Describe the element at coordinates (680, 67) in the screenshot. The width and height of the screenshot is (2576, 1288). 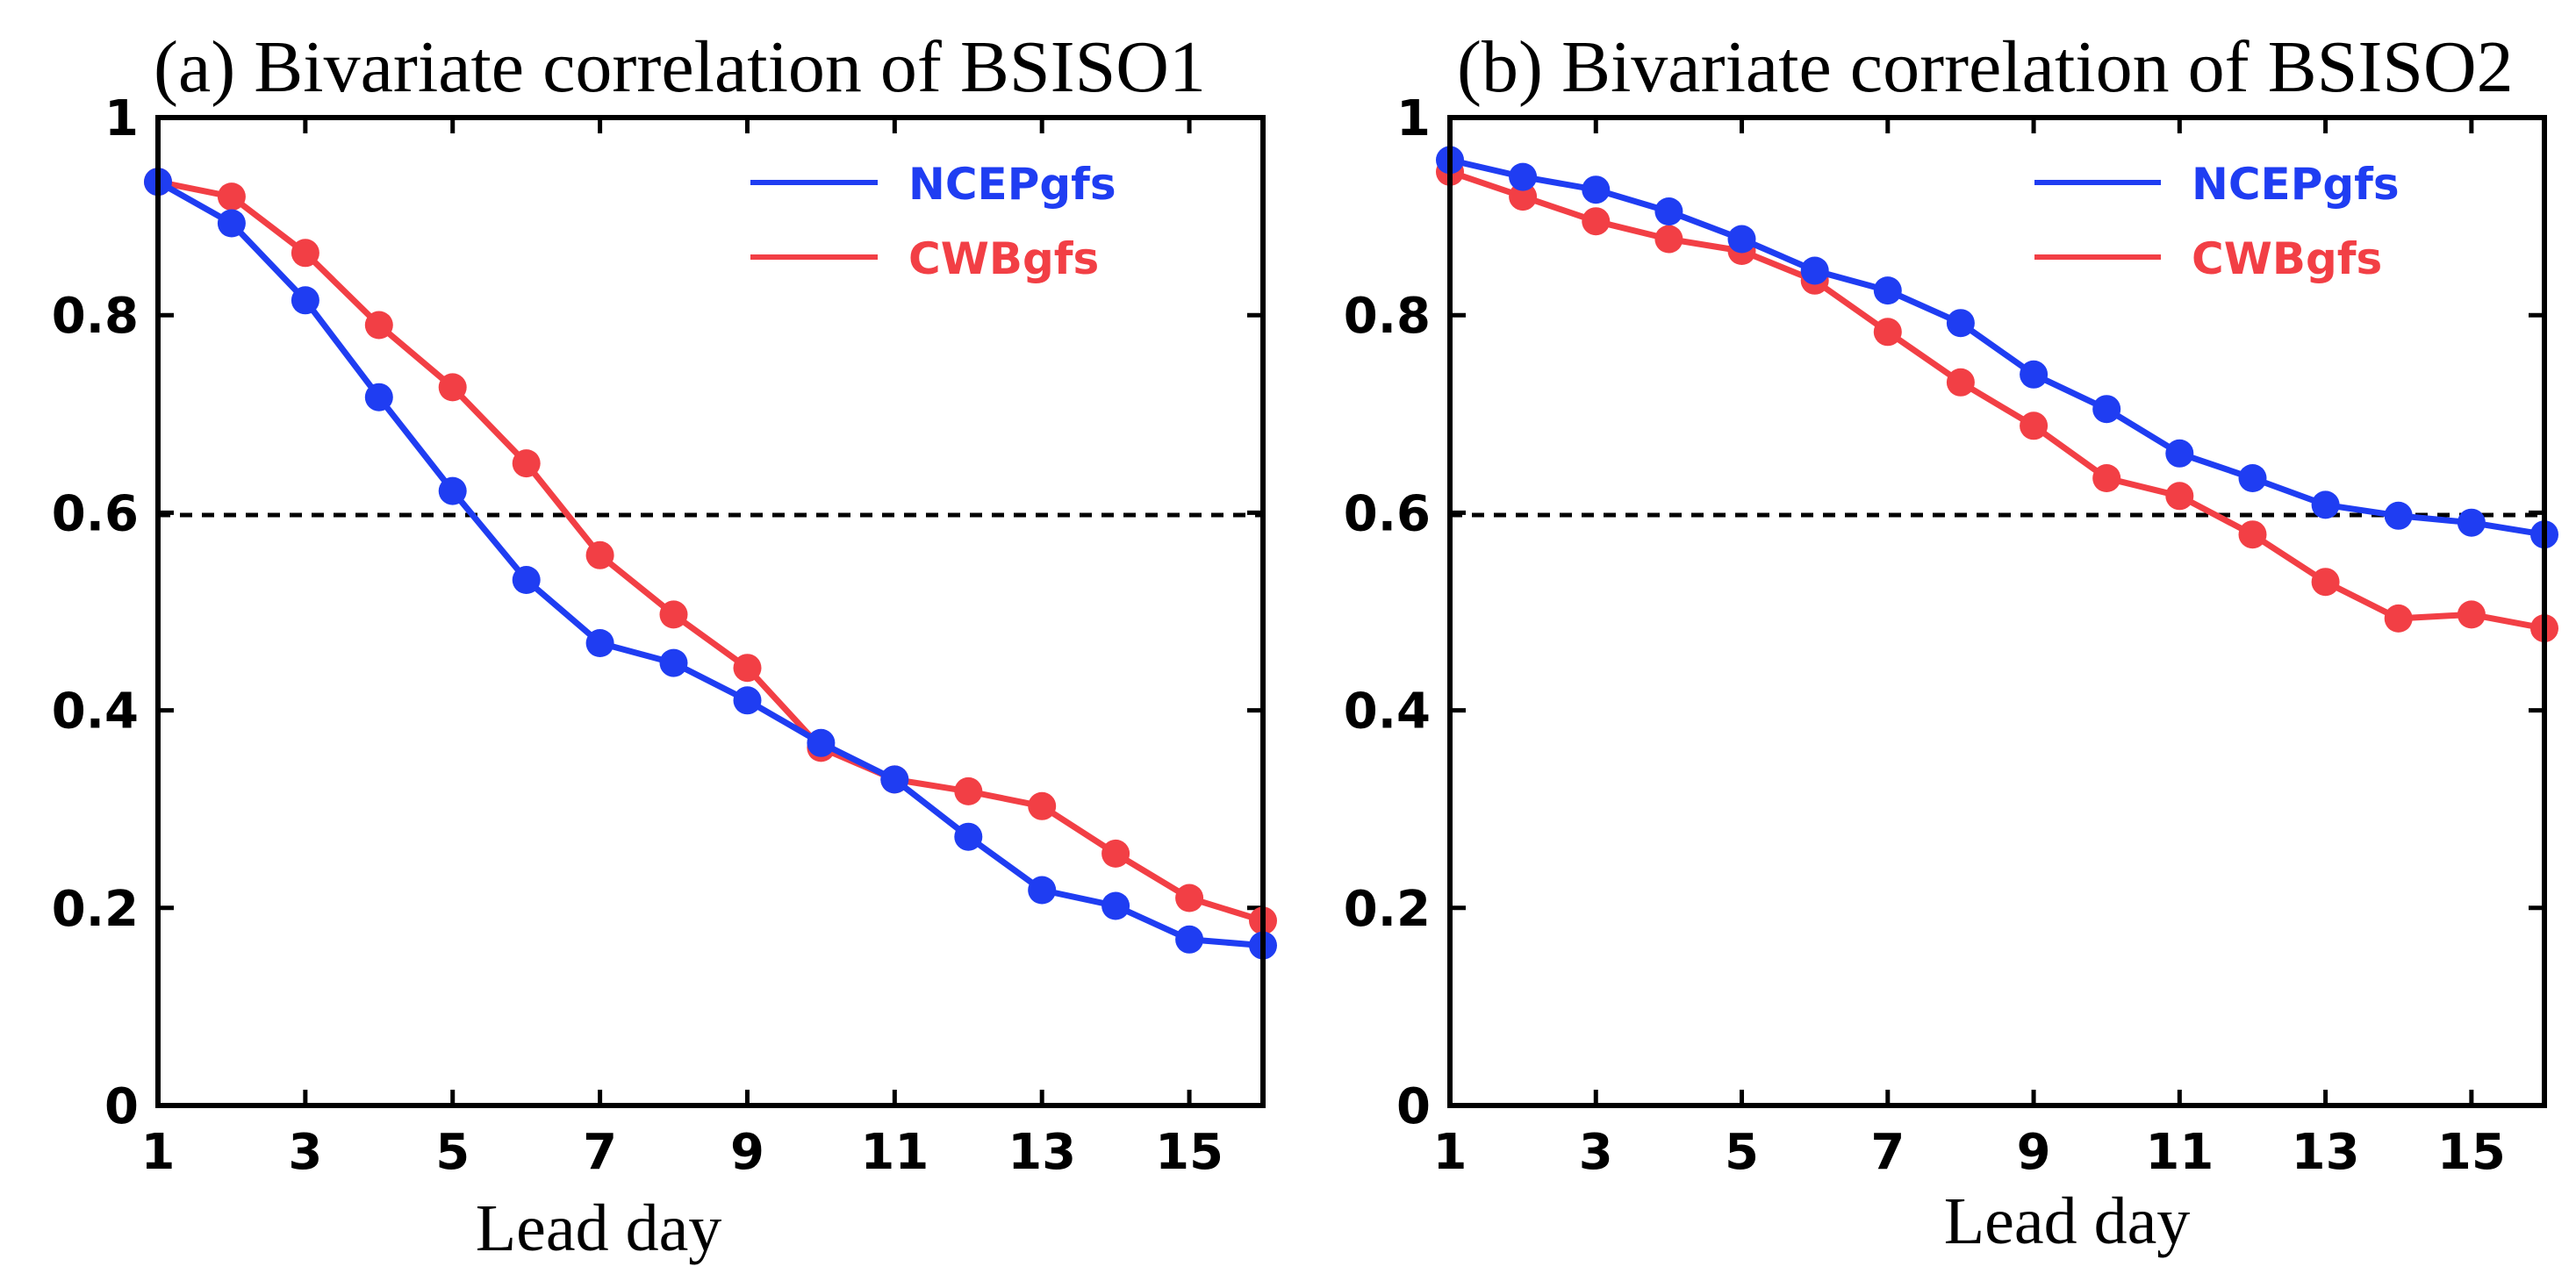
I see `panel-a-title: (a) Bivariate correlation of BSISO1` at that location.